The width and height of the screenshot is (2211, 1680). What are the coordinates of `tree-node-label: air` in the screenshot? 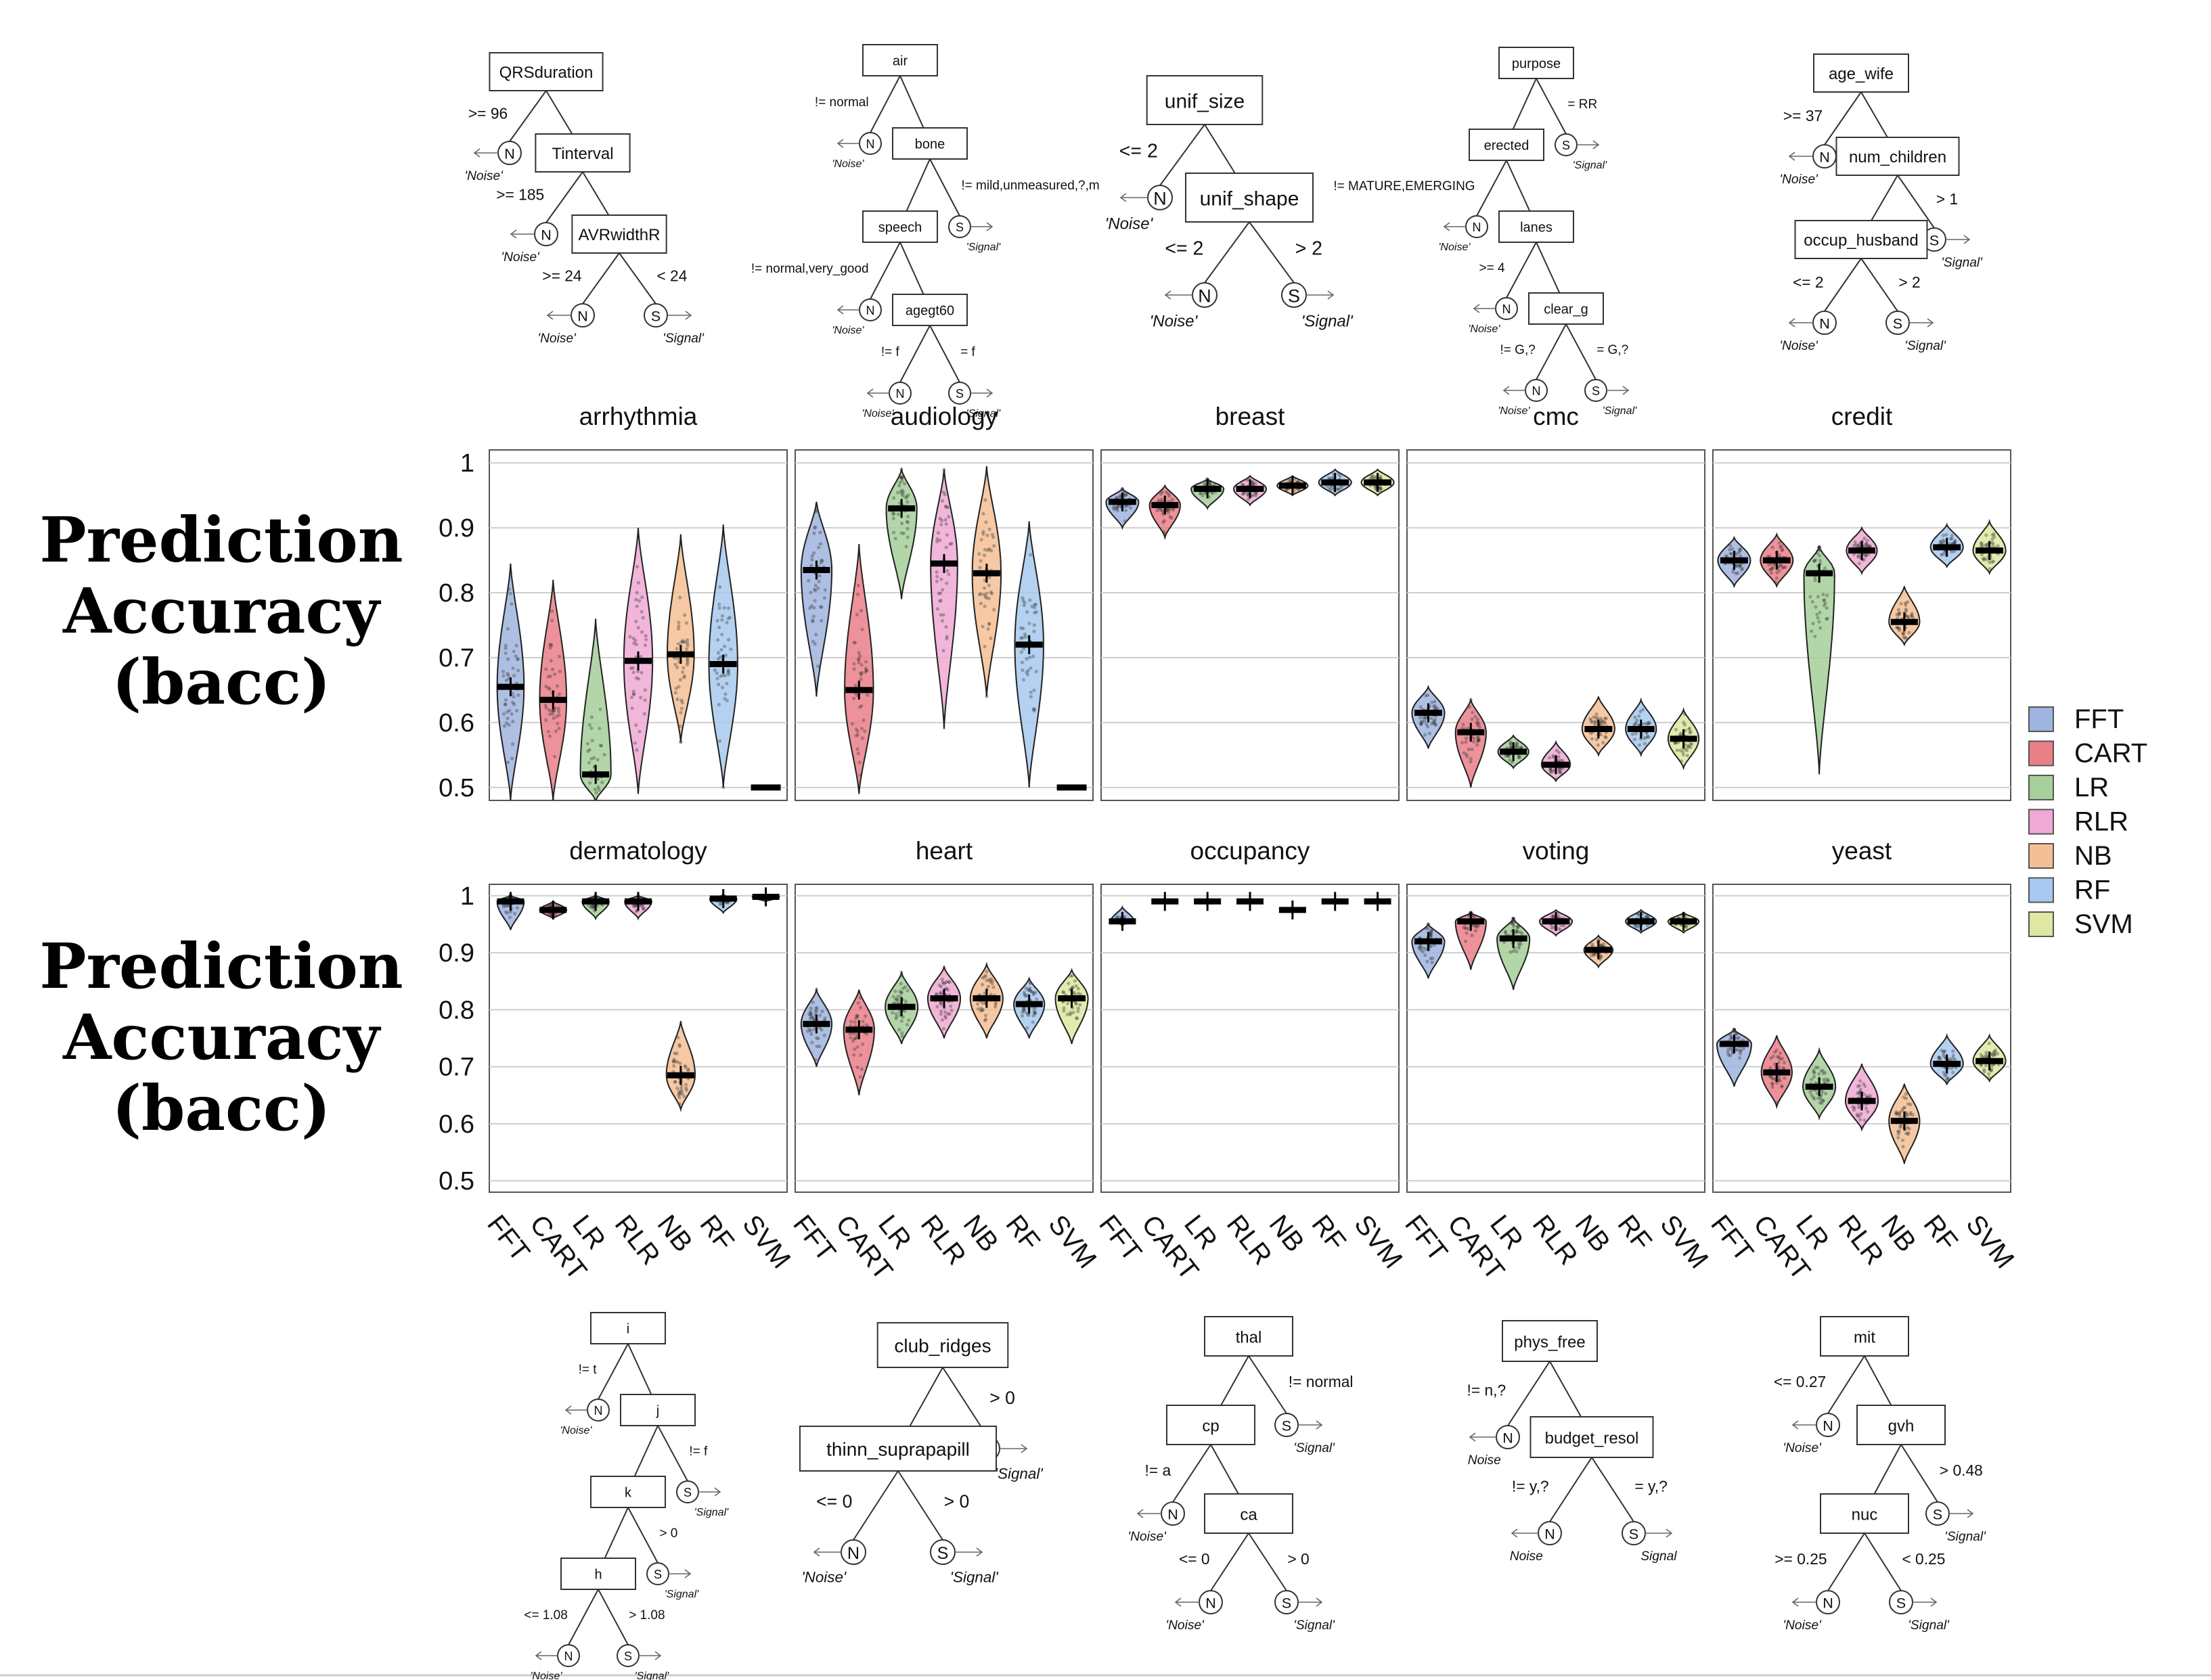 It's located at (900, 61).